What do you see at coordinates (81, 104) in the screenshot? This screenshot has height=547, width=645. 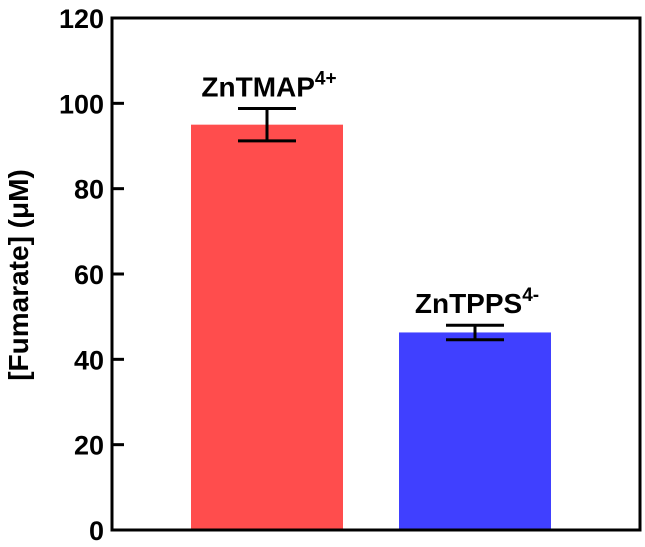 I see `y-tick-label-5: 100` at bounding box center [81, 104].